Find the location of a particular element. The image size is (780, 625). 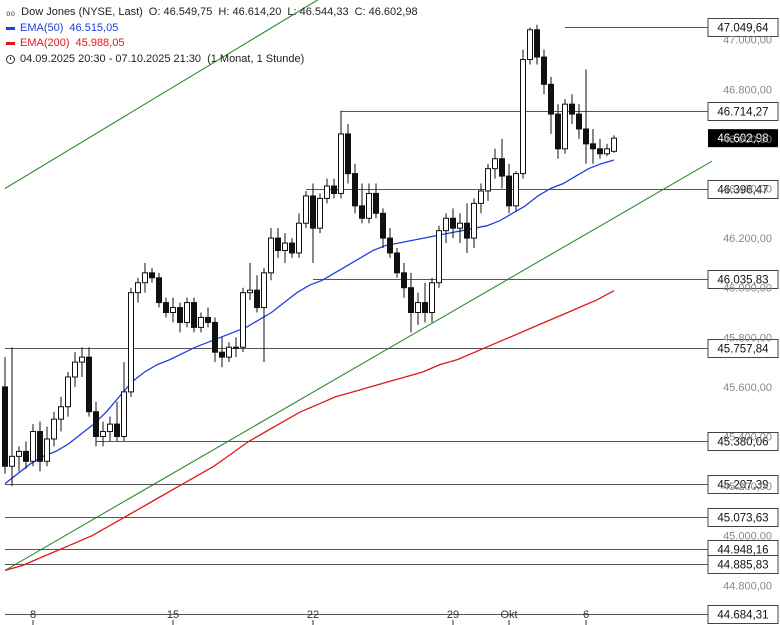

legend-ema200: EMA(200) 45.988,05 is located at coordinates (215, 44).